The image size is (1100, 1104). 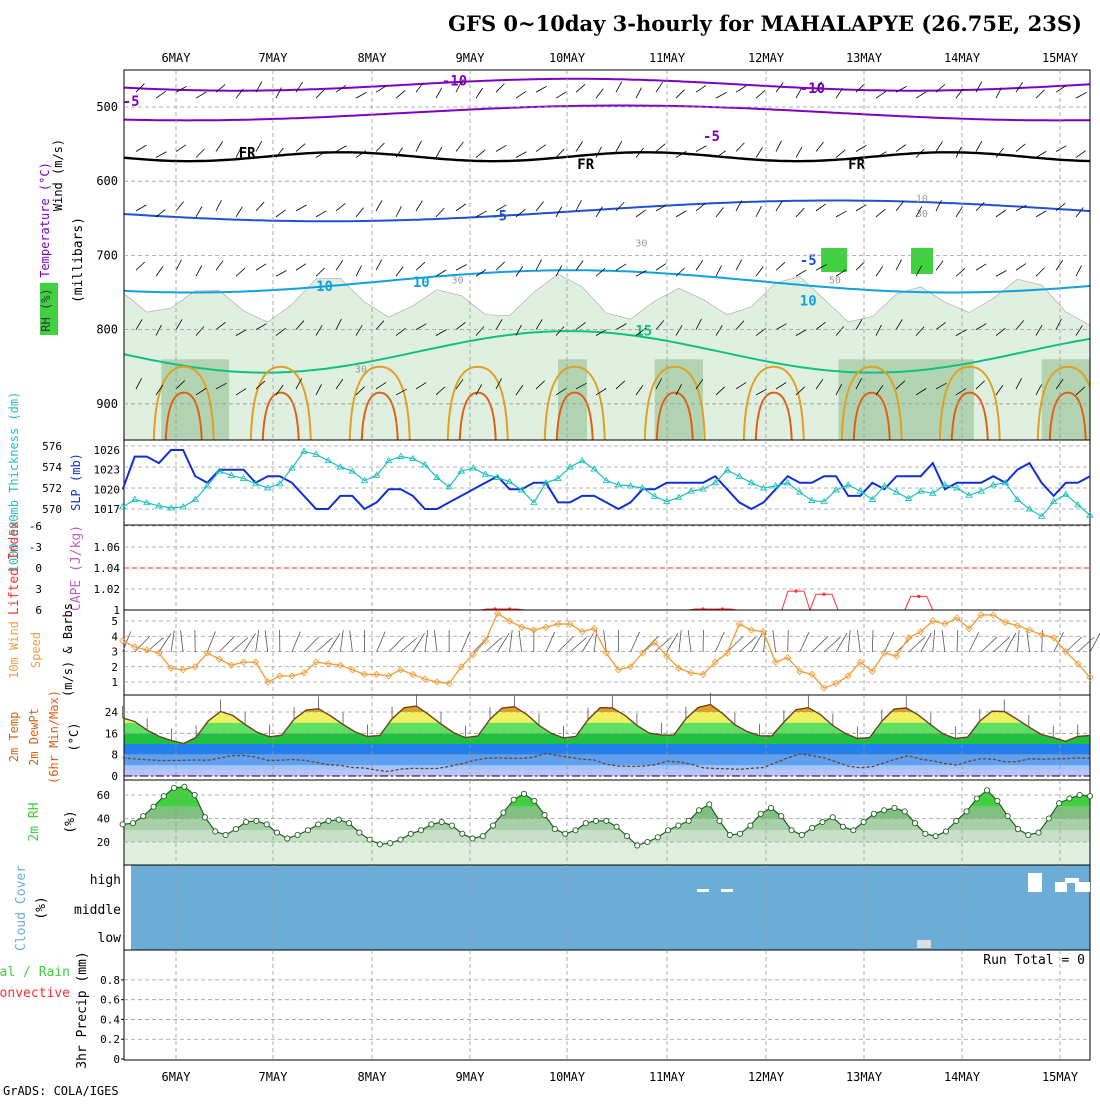 What do you see at coordinates (35, 993) in the screenshot?
I see `precip-convective-label: Convective` at bounding box center [35, 993].